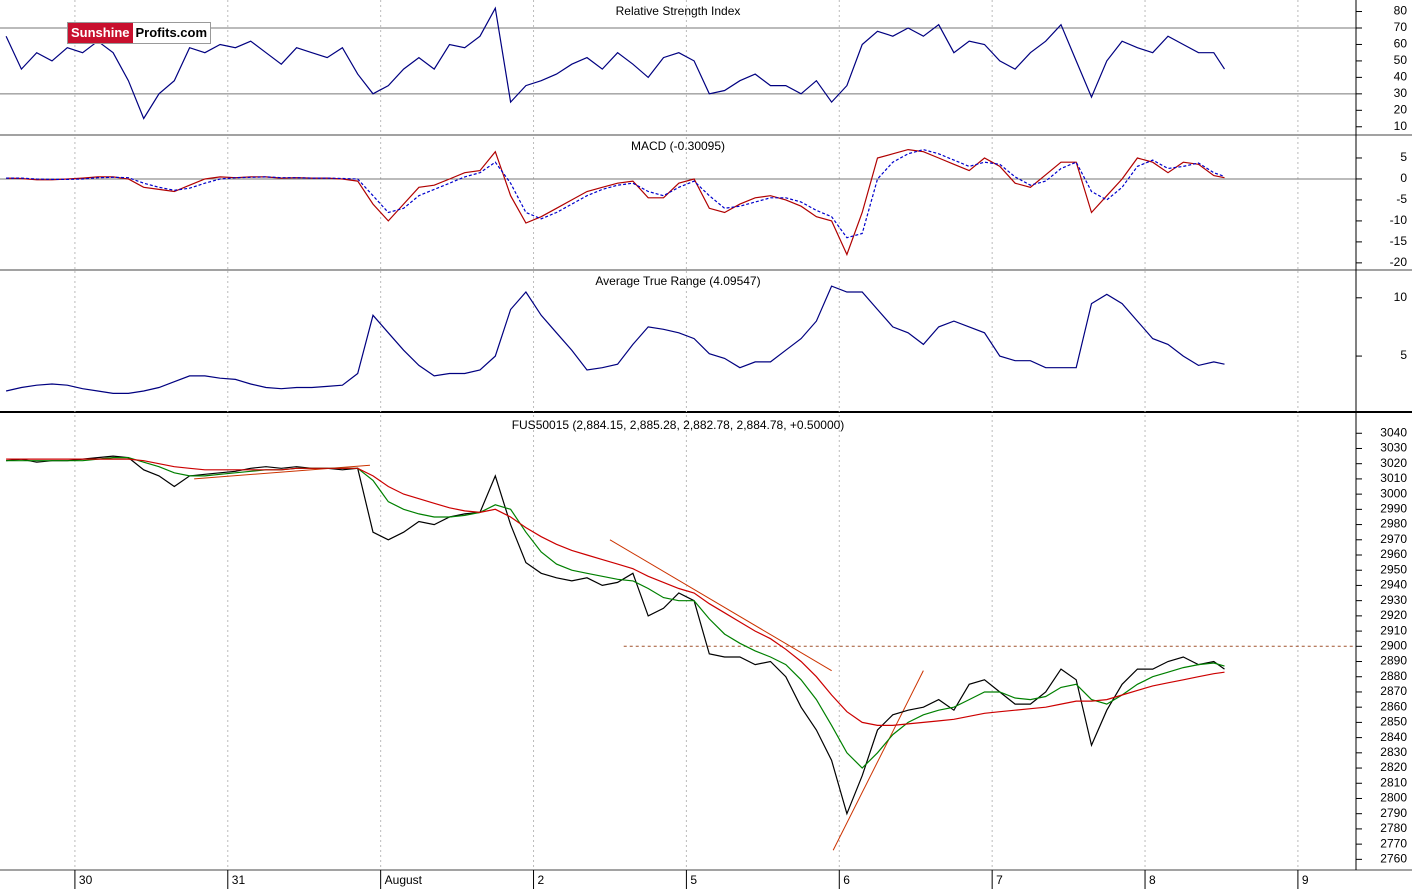 The height and width of the screenshot is (894, 1412). Describe the element at coordinates (1393, 569) in the screenshot. I see `y-tick-label: 2950` at that location.